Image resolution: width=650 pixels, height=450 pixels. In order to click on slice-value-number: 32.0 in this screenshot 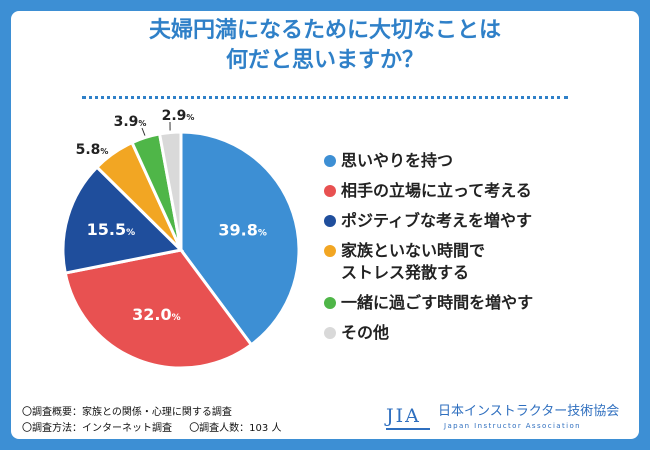, I will do `click(151, 314)`.